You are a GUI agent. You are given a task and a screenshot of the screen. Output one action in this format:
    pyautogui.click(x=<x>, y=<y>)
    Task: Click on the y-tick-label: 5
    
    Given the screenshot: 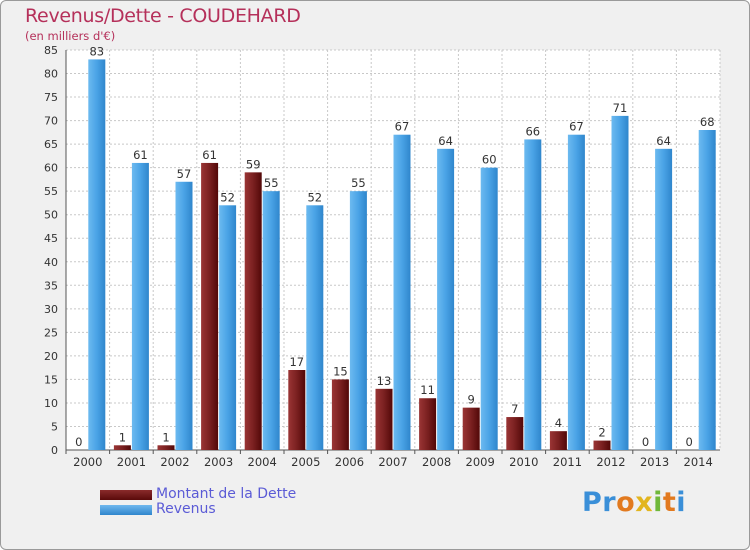 What is the action you would take?
    pyautogui.click(x=54, y=426)
    